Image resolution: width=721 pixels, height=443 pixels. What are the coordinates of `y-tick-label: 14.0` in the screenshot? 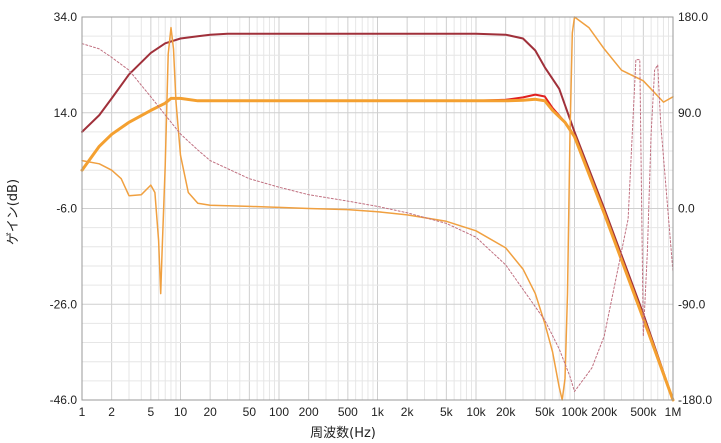 It's located at (66, 113).